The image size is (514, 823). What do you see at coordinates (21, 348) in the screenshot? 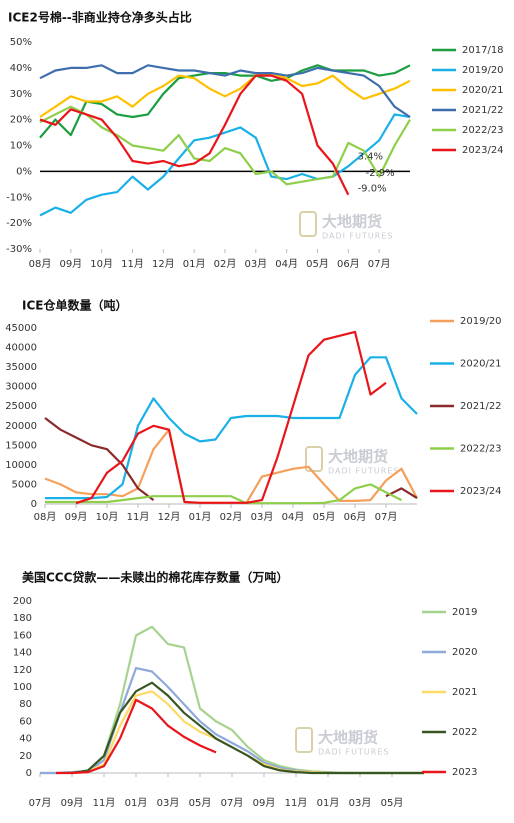
I see `y-tick-label: 40000` at bounding box center [21, 348].